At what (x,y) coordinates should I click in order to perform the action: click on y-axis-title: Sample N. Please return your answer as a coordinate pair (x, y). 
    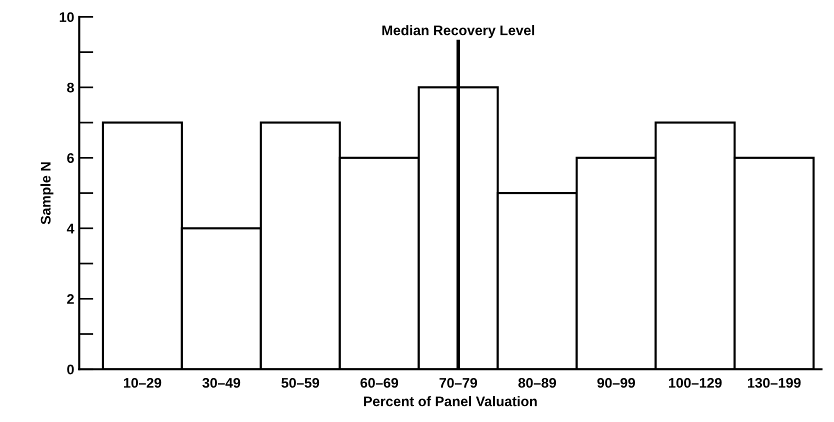
    Looking at the image, I should click on (47, 193).